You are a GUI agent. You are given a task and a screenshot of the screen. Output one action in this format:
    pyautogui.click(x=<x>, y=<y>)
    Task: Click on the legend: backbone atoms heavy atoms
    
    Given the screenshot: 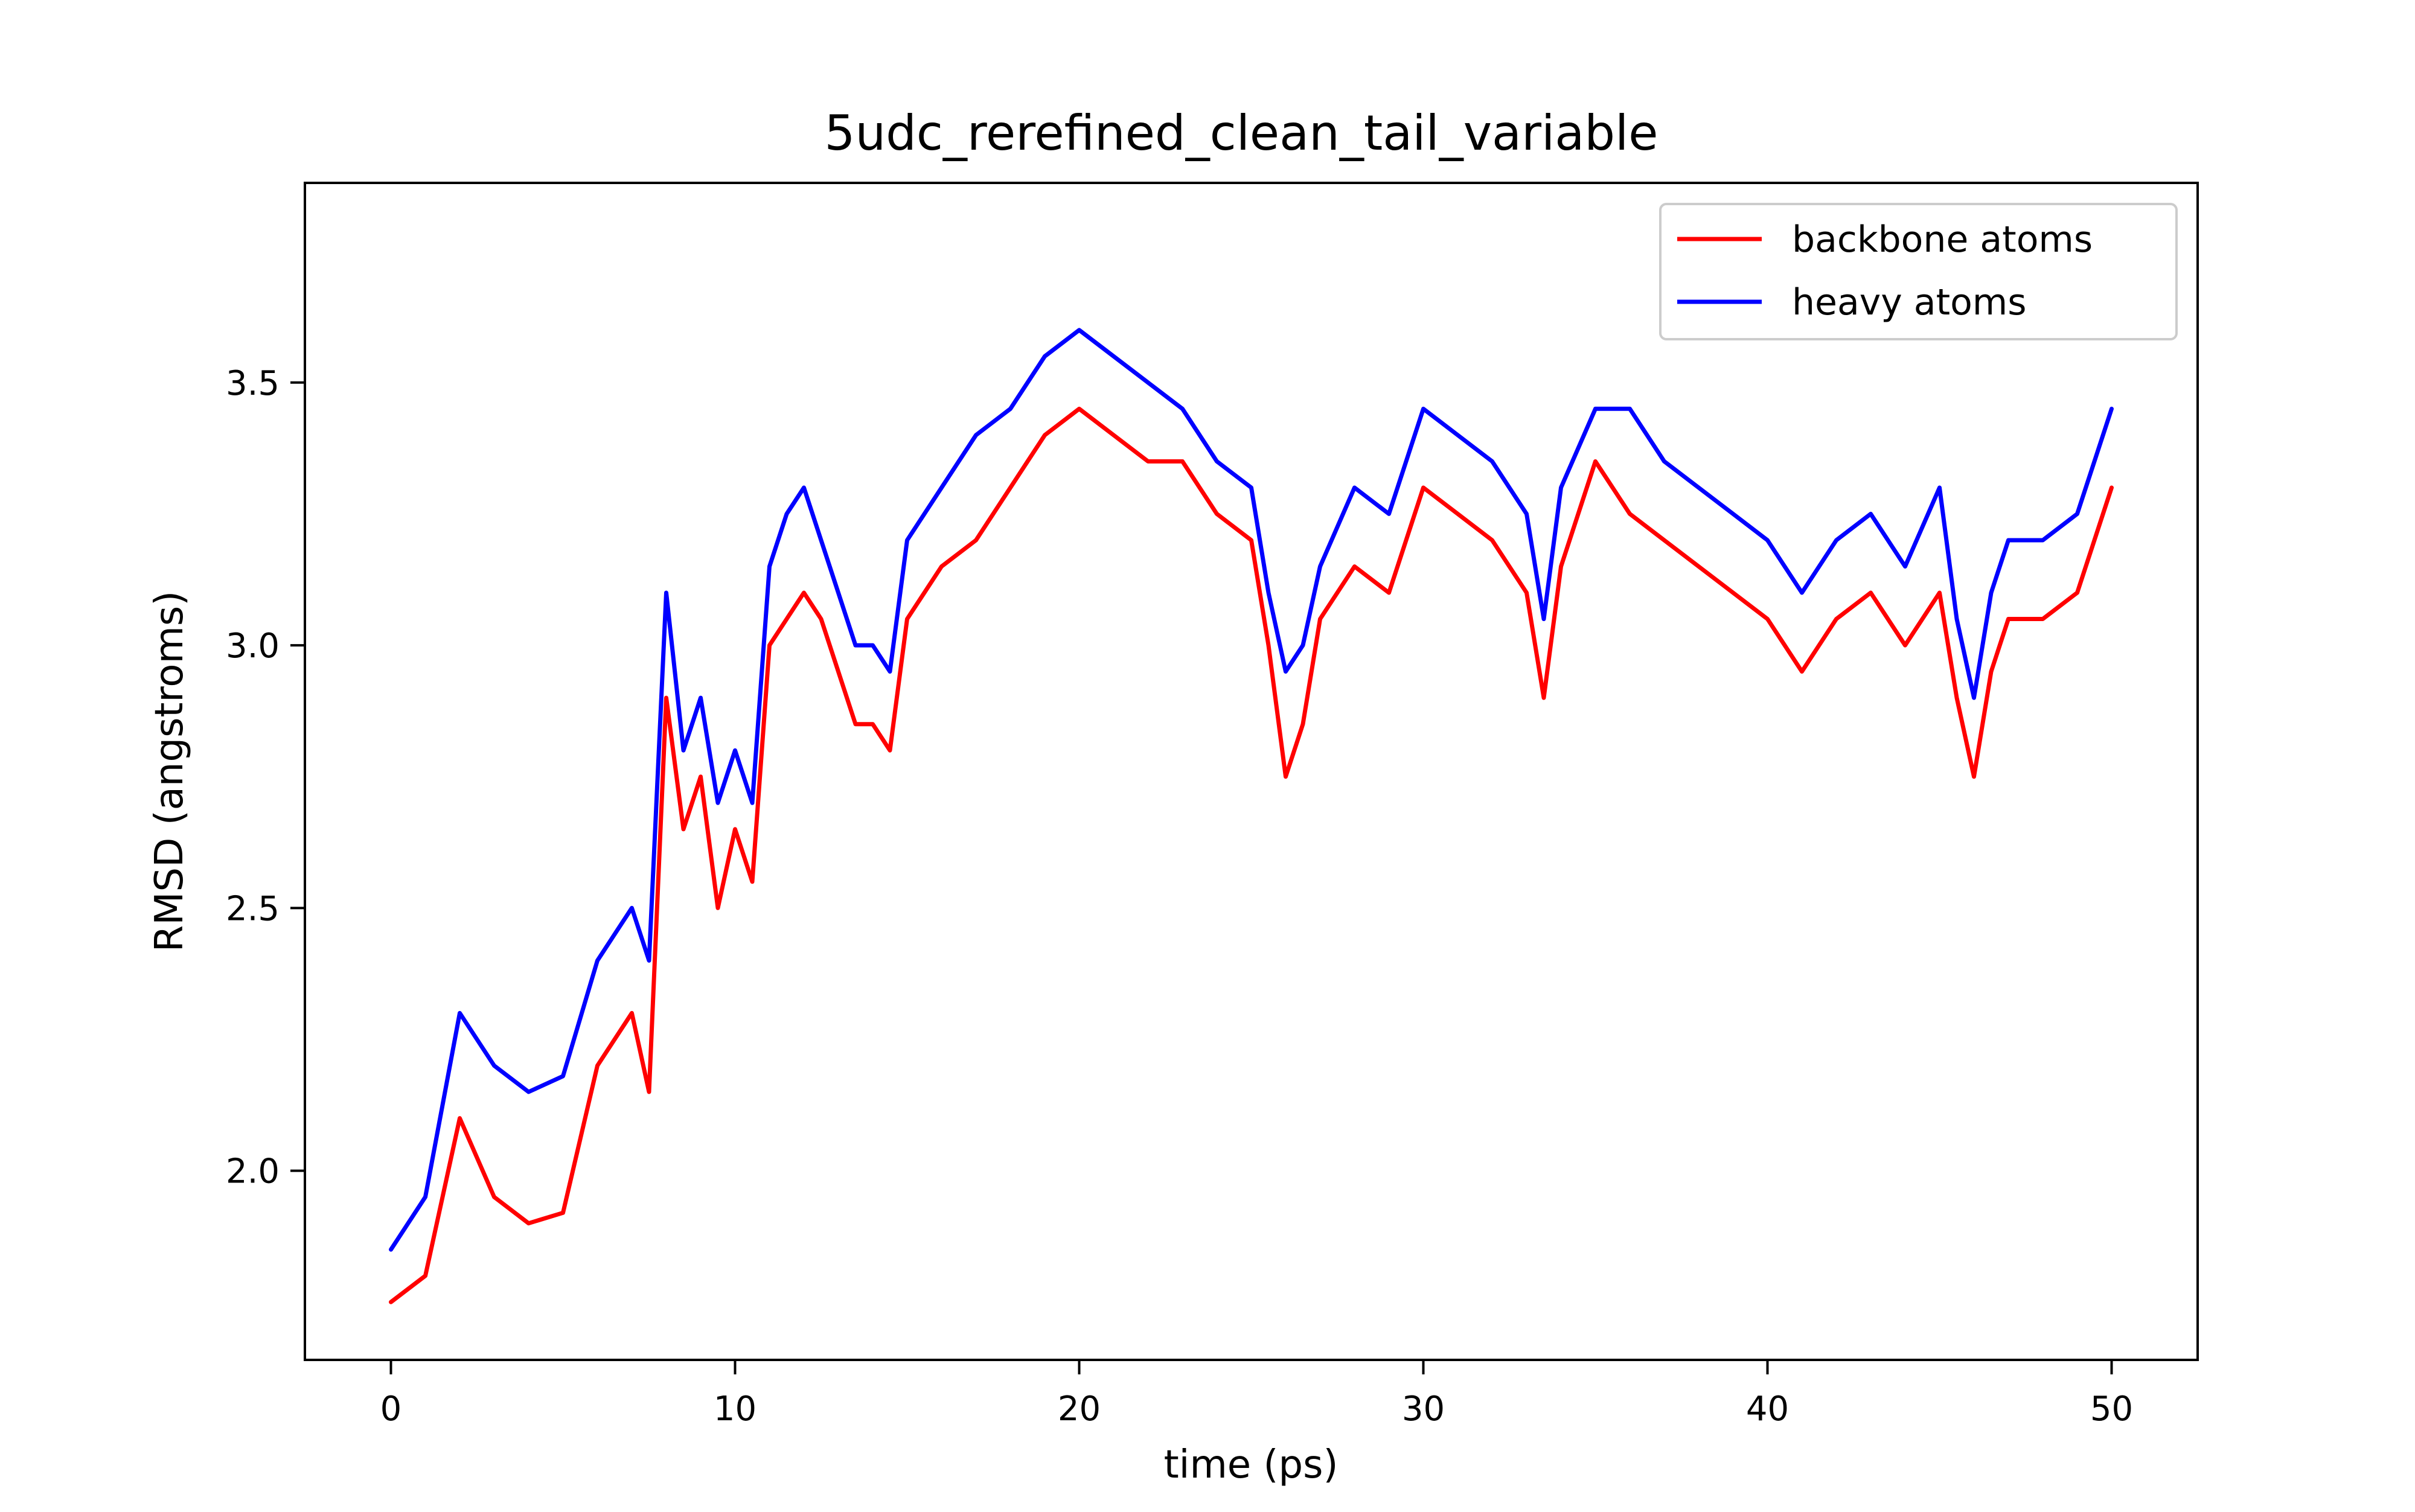 What is the action you would take?
    pyautogui.click(x=1918, y=271)
    